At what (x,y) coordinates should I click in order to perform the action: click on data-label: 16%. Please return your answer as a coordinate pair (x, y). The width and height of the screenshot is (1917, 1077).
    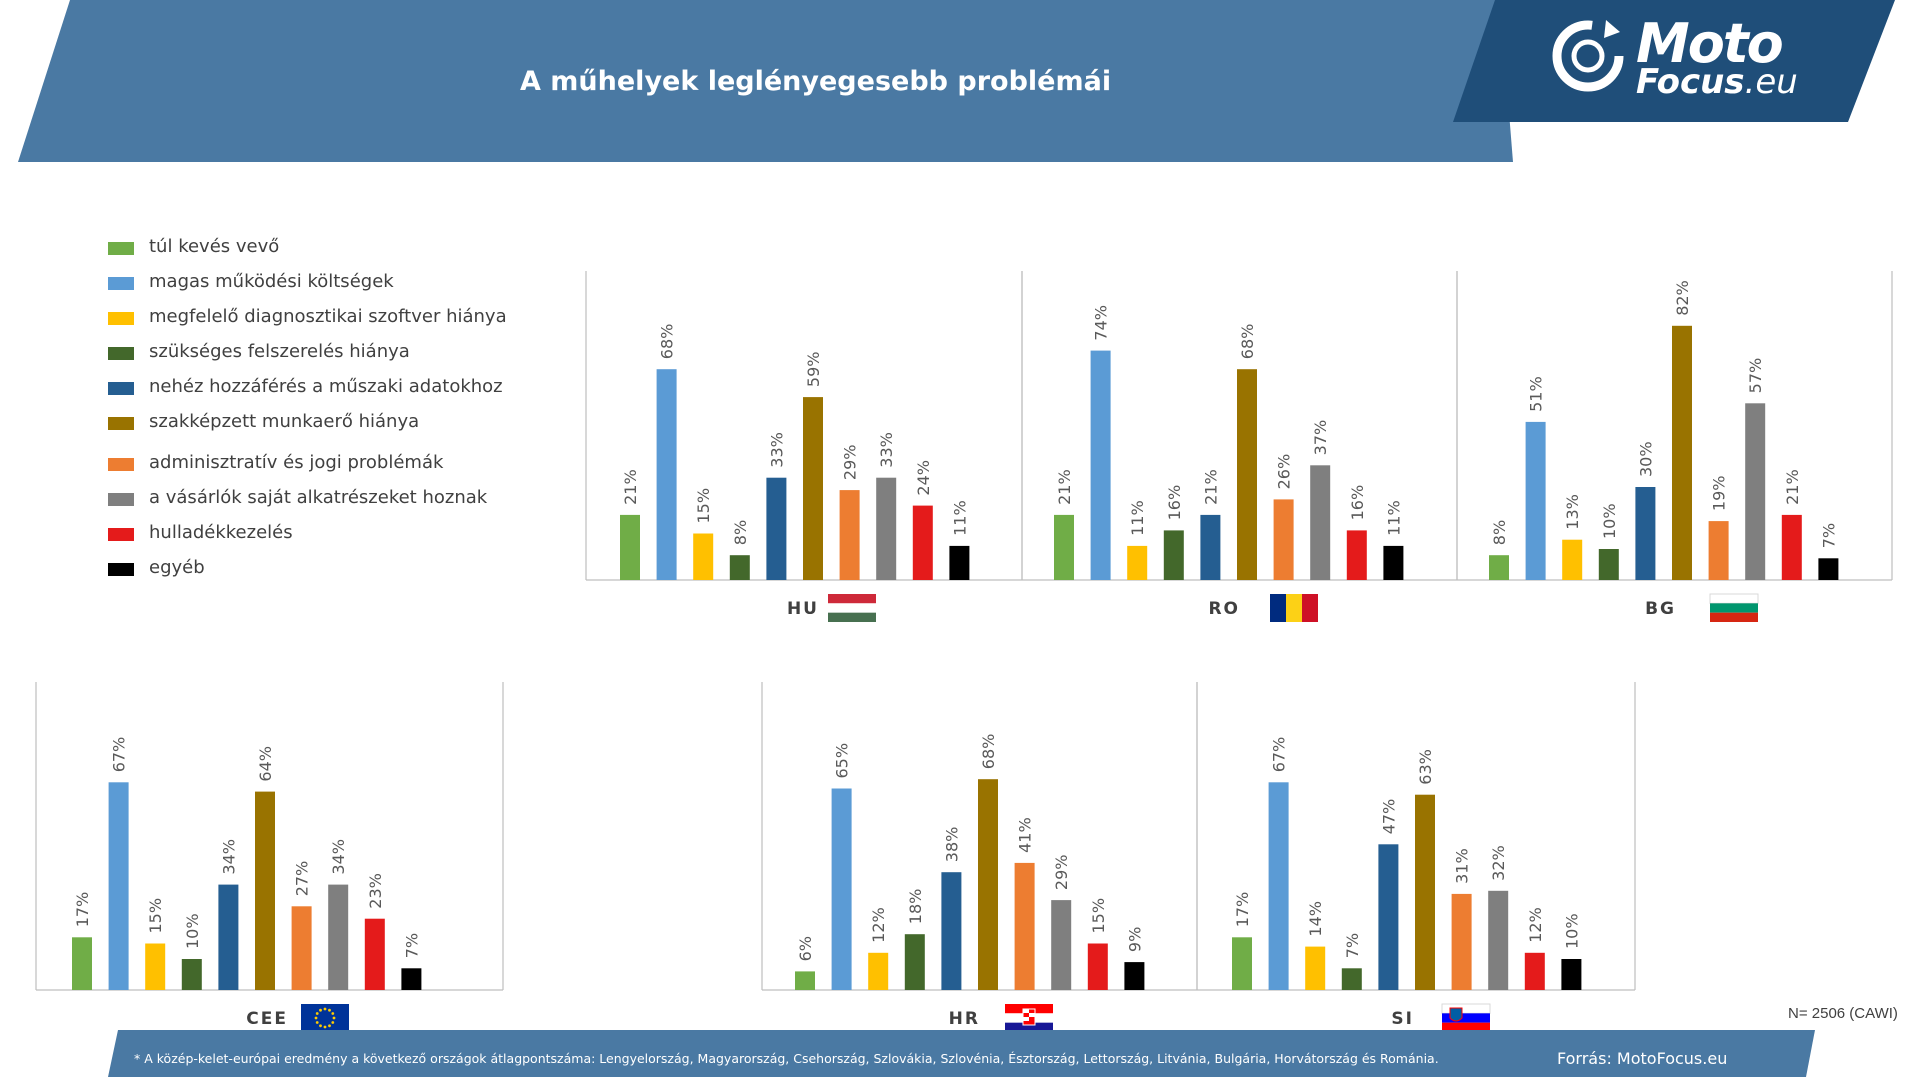
    Looking at the image, I should click on (1357, 503).